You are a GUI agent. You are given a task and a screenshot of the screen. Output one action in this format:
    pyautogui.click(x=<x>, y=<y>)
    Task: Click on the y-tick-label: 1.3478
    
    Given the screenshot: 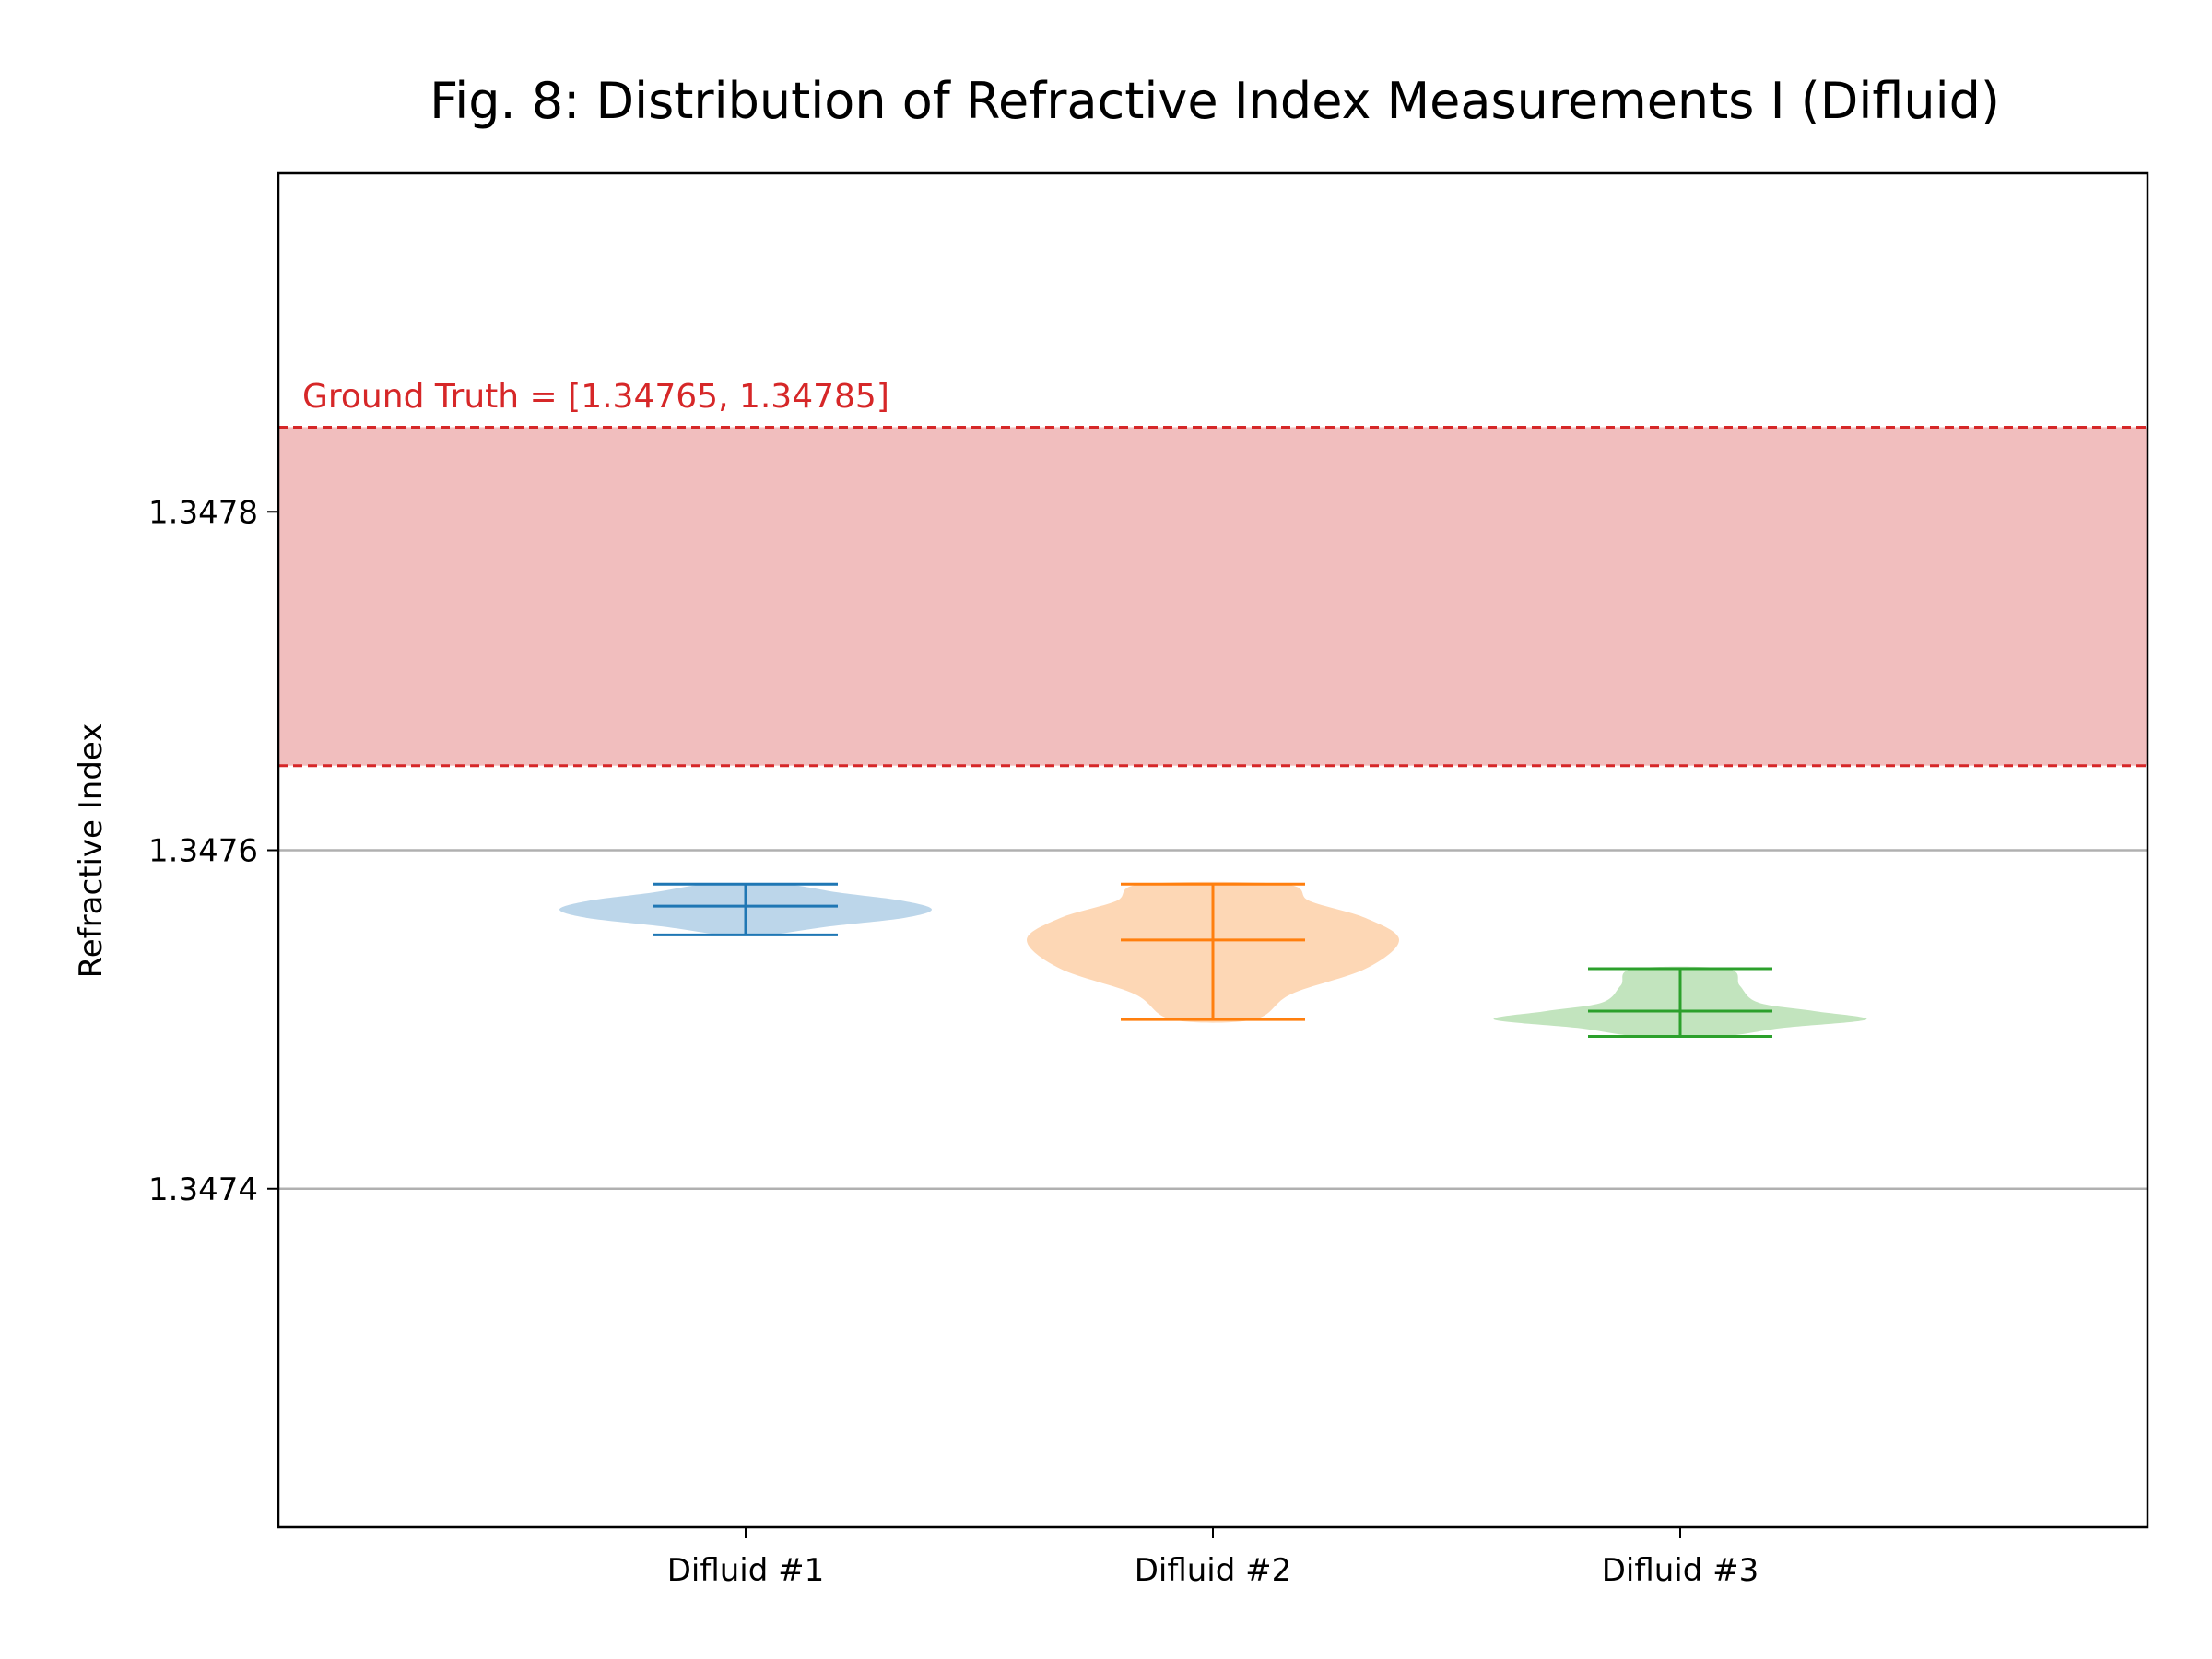 What is the action you would take?
    pyautogui.click(x=203, y=512)
    